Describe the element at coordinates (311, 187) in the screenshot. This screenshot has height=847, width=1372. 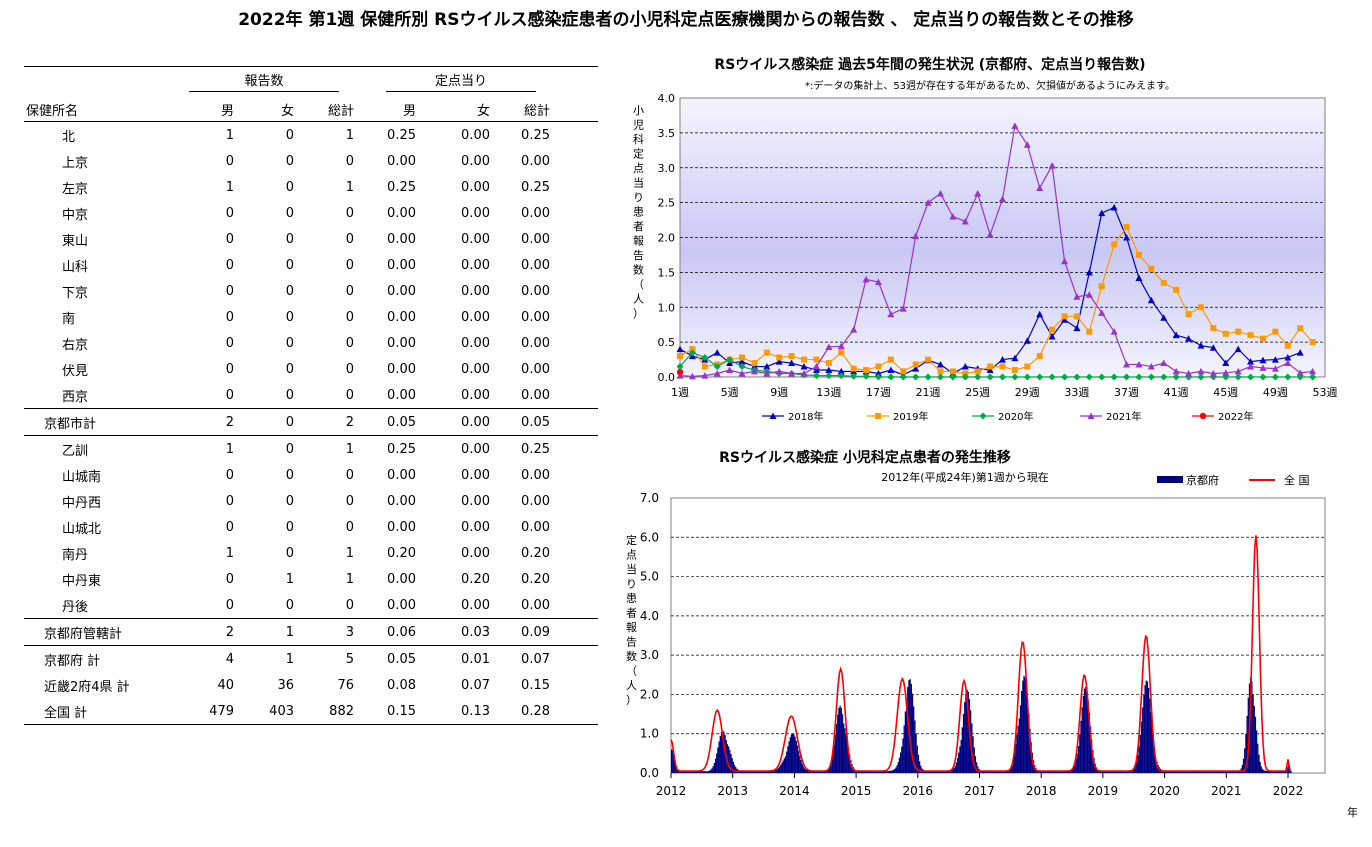
I see `table-row: 左京 1 0 1 0.25 0.00 0.25` at that location.